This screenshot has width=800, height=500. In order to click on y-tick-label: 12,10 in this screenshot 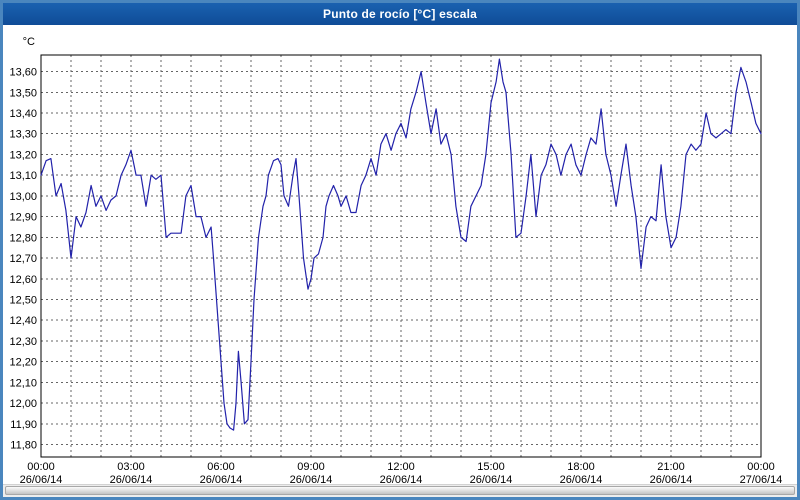, I will do `click(23, 383)`.